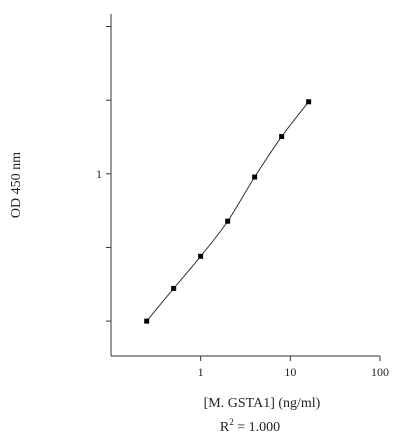 The height and width of the screenshot is (437, 401). Describe the element at coordinates (201, 372) in the screenshot. I see `x-tick-label: 1` at that location.